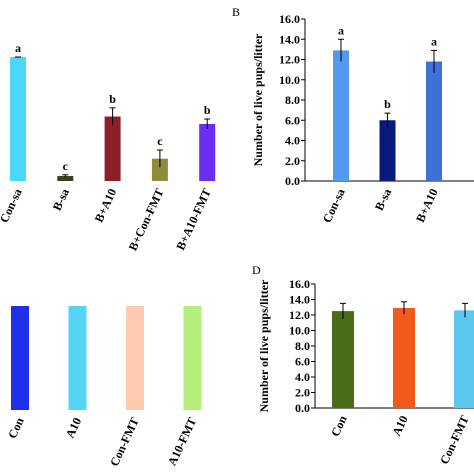  What do you see at coordinates (256, 270) in the screenshot?
I see `panel-label: D` at bounding box center [256, 270].